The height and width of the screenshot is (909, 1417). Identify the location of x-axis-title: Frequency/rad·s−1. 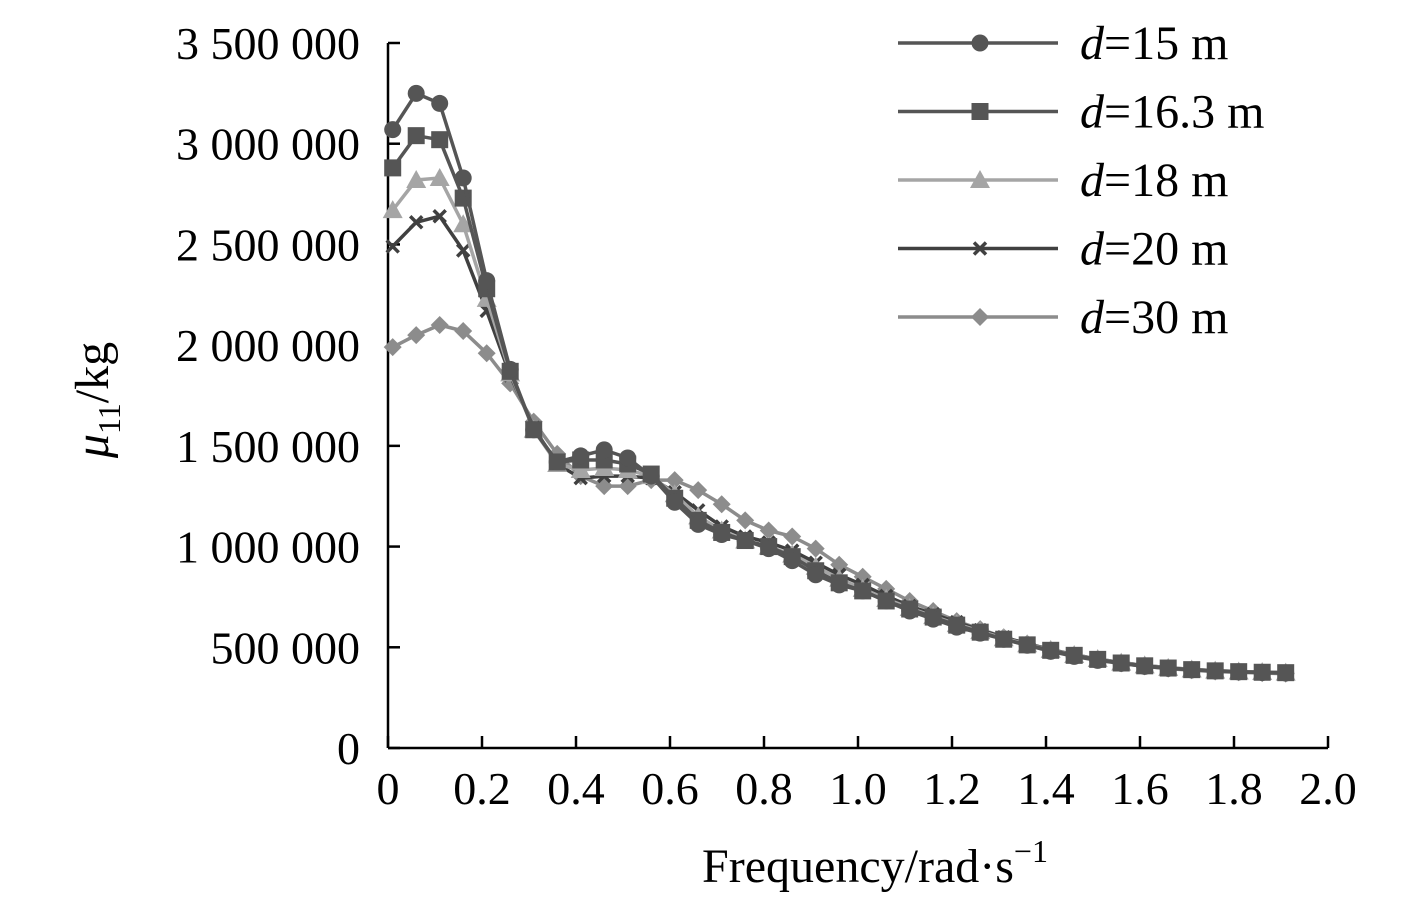
(875, 863).